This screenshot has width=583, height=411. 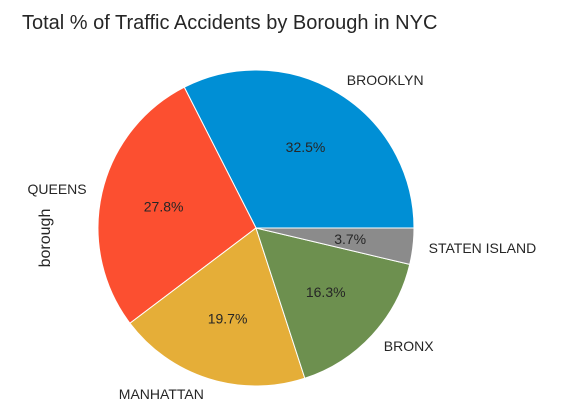 What do you see at coordinates (483, 248) in the screenshot?
I see `category-label-staten-island: STATEN ISLAND` at bounding box center [483, 248].